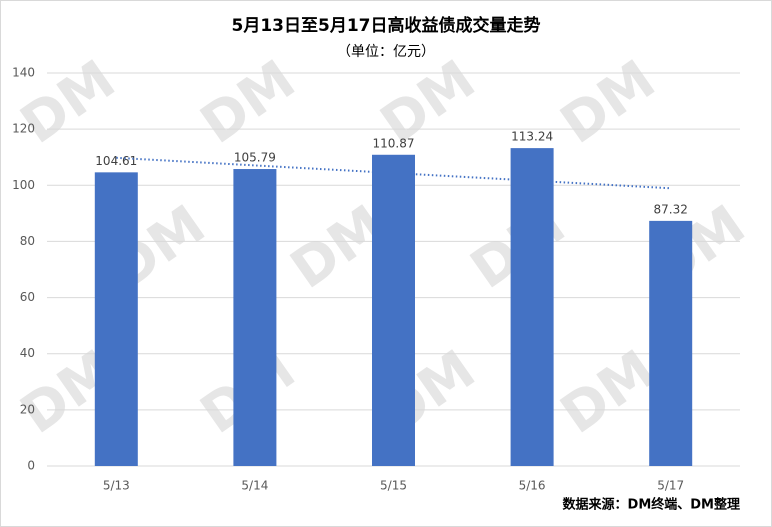 This screenshot has height=527, width=772. I want to click on value-label: 113.24, so click(532, 137).